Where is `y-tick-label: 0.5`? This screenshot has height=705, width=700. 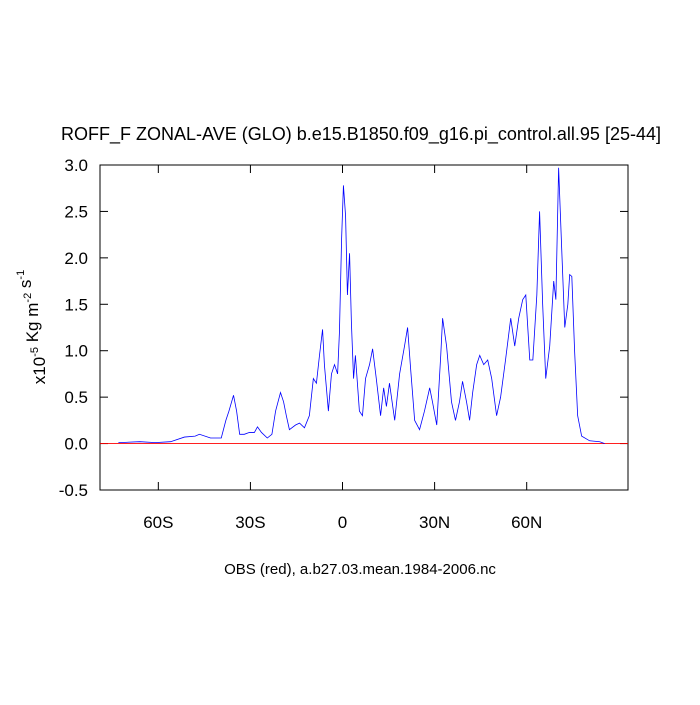
y-tick-label: 0.5 is located at coordinates (76, 397).